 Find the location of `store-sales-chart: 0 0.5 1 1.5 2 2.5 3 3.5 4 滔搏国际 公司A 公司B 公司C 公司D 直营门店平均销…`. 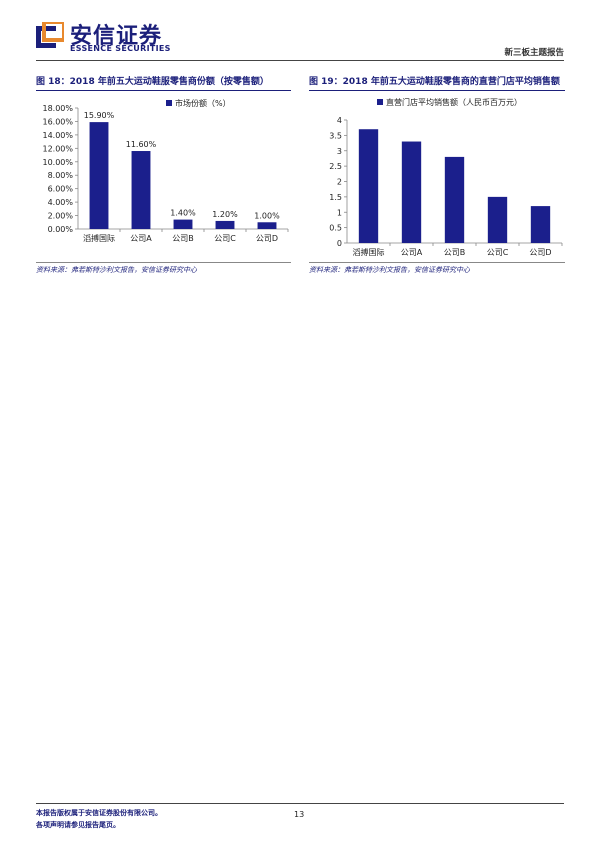

store-sales-chart: 0 0.5 1 1.5 2 2.5 3 3.5 4 滔搏国际 公司A 公司B 公司C 公司D 直营门店平均销… is located at coordinates (446, 177).